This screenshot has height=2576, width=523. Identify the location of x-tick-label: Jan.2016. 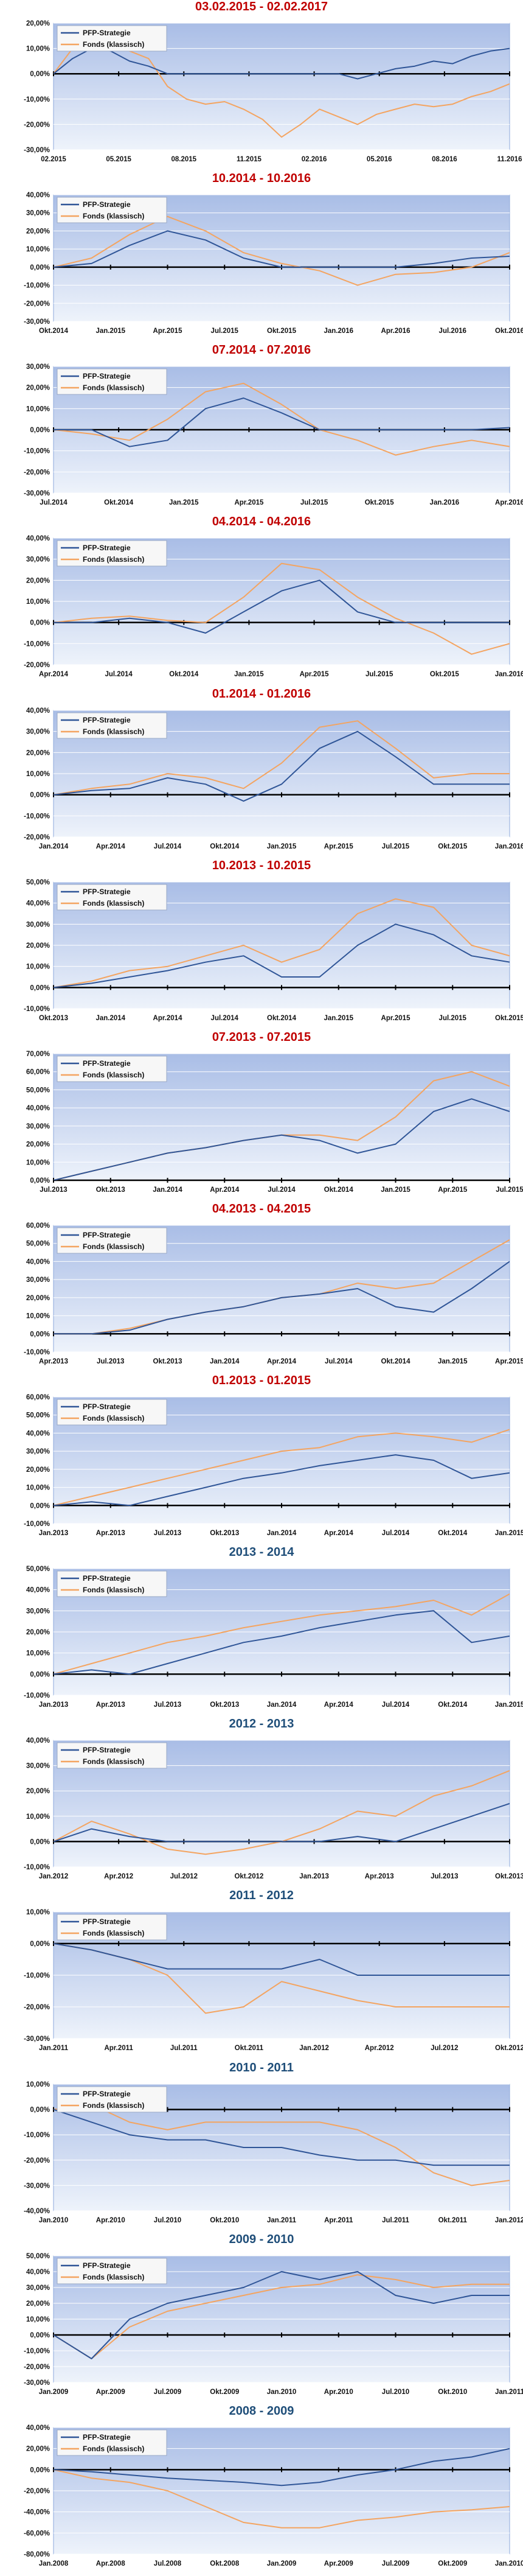
(509, 675).